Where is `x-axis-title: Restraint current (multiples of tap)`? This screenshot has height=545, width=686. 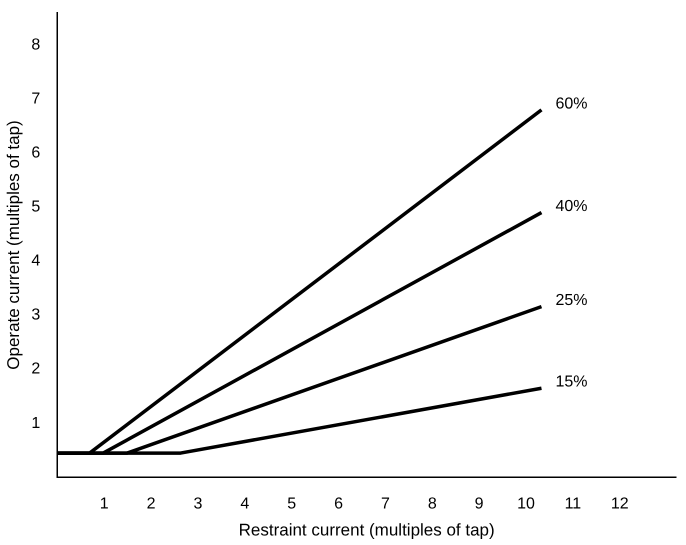
x-axis-title: Restraint current (multiples of tap) is located at coordinates (366, 530).